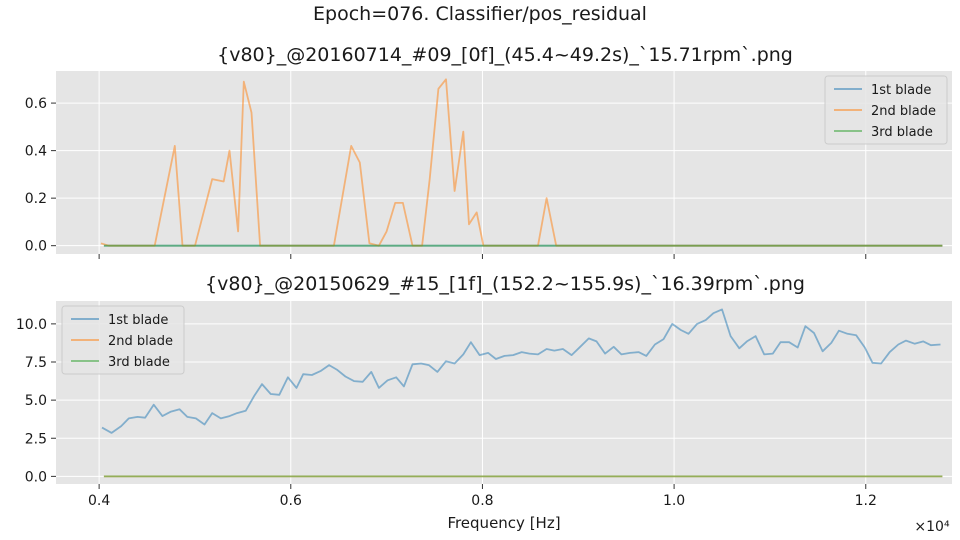 Image resolution: width=960 pixels, height=540 pixels. Describe the element at coordinates (674, 501) in the screenshot. I see `x-tick-label: 1.0` at that location.